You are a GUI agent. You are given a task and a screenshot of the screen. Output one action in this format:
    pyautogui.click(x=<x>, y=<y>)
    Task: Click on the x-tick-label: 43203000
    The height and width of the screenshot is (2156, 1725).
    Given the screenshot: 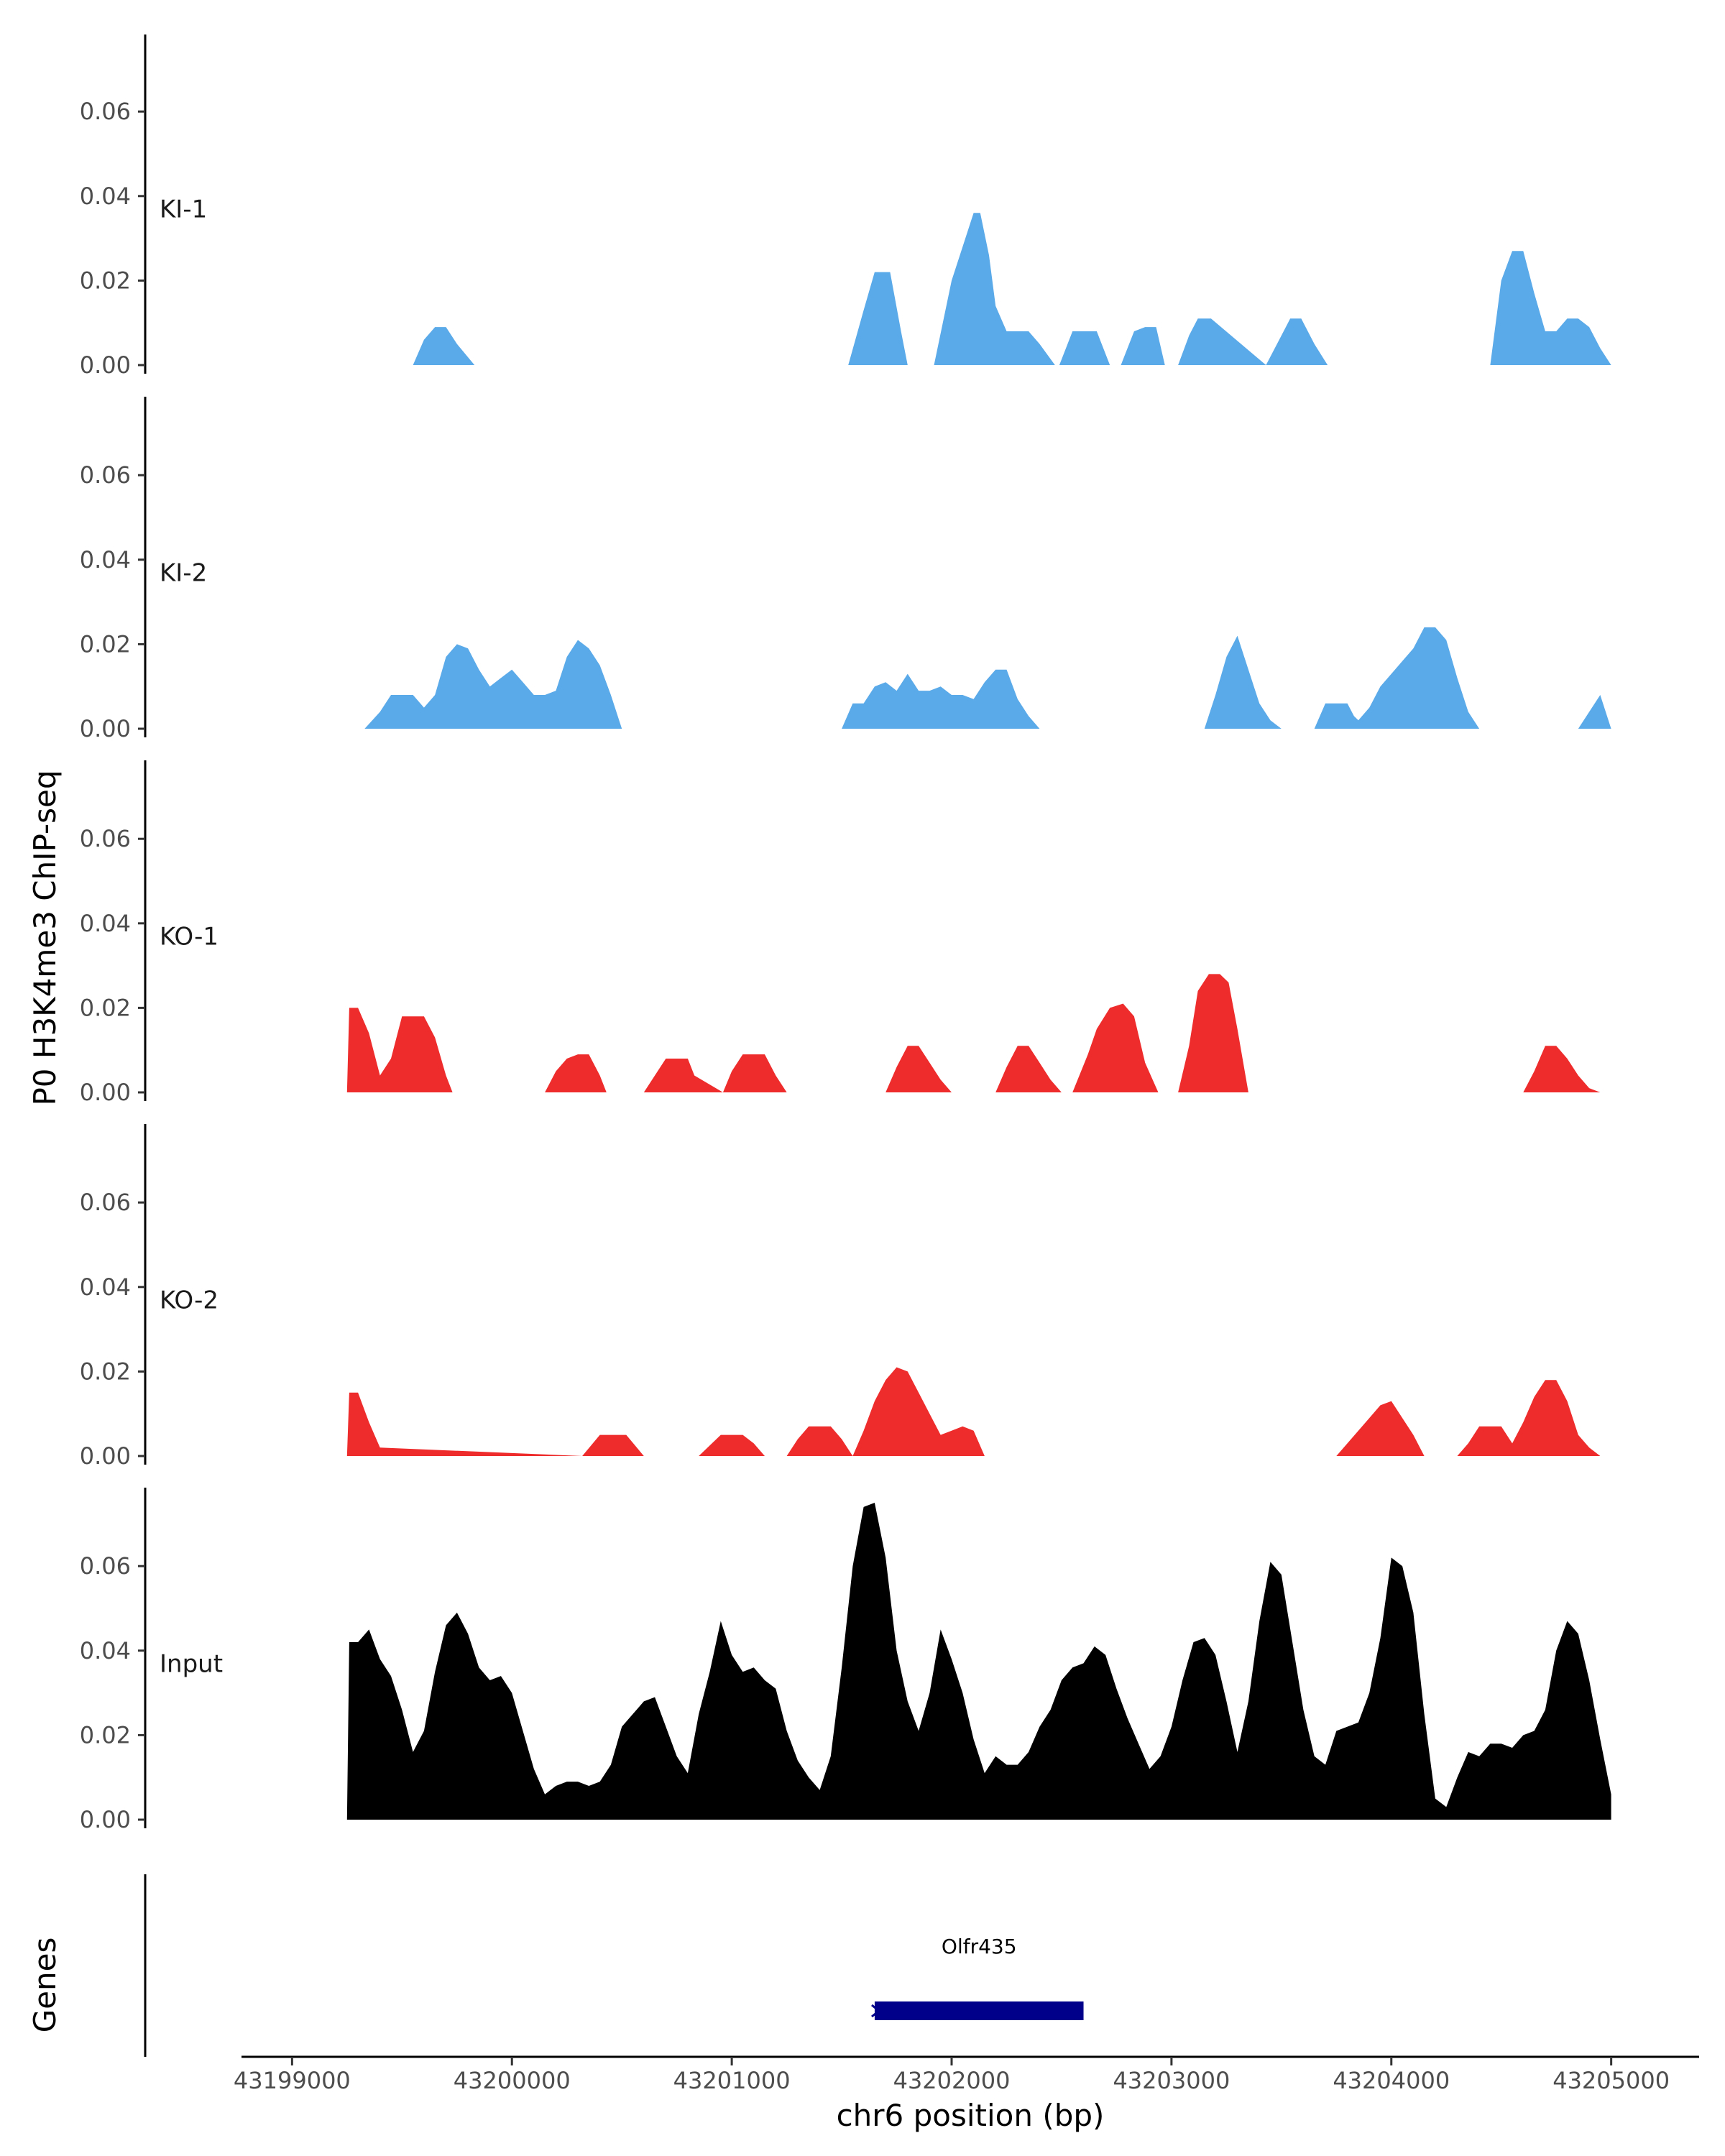 What is the action you would take?
    pyautogui.click(x=1171, y=2080)
    